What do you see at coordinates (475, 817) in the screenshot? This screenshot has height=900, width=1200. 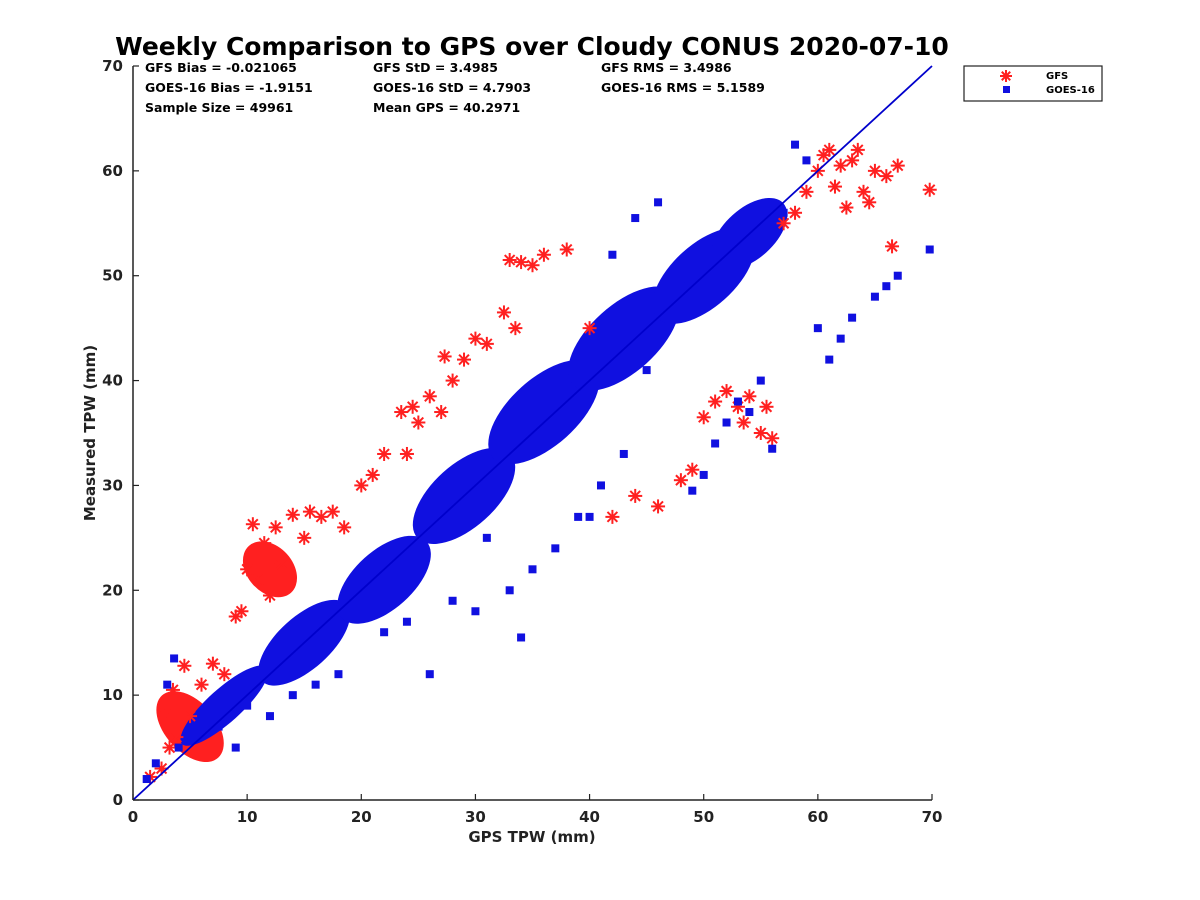 I see `x-tick-label: 30` at bounding box center [475, 817].